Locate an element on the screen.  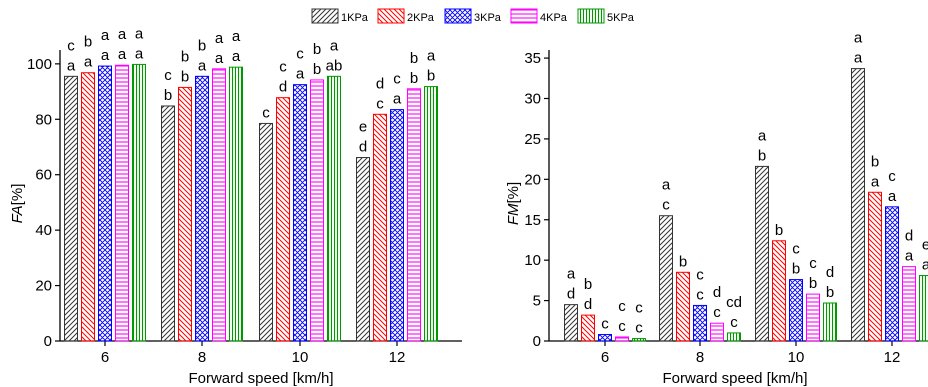
legend-label-5kpa: 5KPa is located at coordinates (621, 18).